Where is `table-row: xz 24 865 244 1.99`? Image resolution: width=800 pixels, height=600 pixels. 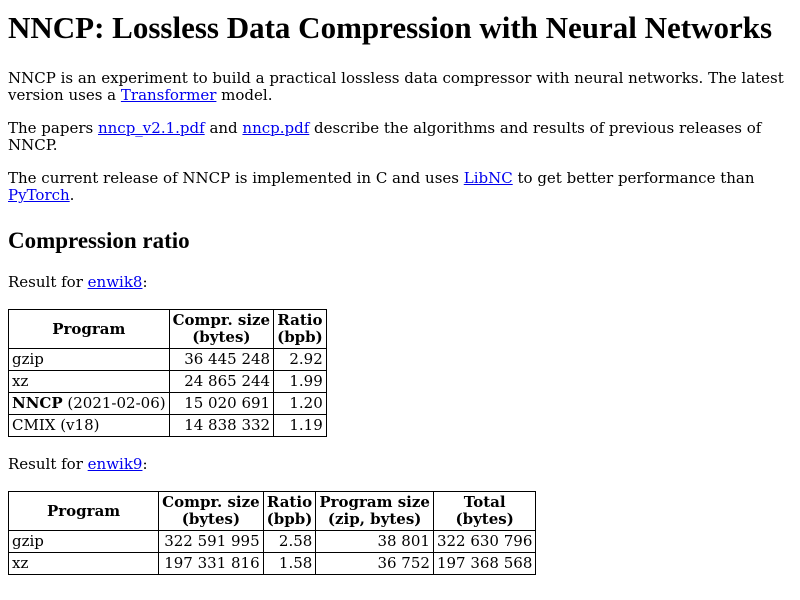 table-row: xz 24 865 244 1.99 is located at coordinates (168, 382).